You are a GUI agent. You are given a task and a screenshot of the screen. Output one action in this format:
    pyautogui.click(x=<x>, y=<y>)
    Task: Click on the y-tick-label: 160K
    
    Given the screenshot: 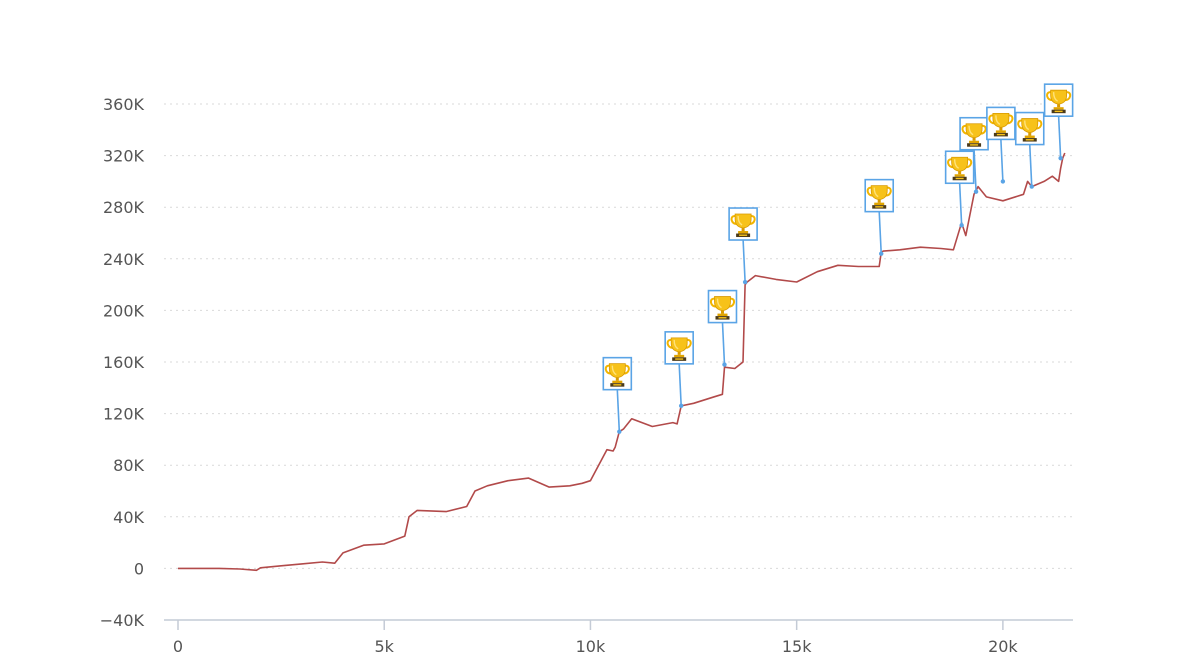 What is the action you would take?
    pyautogui.click(x=124, y=362)
    